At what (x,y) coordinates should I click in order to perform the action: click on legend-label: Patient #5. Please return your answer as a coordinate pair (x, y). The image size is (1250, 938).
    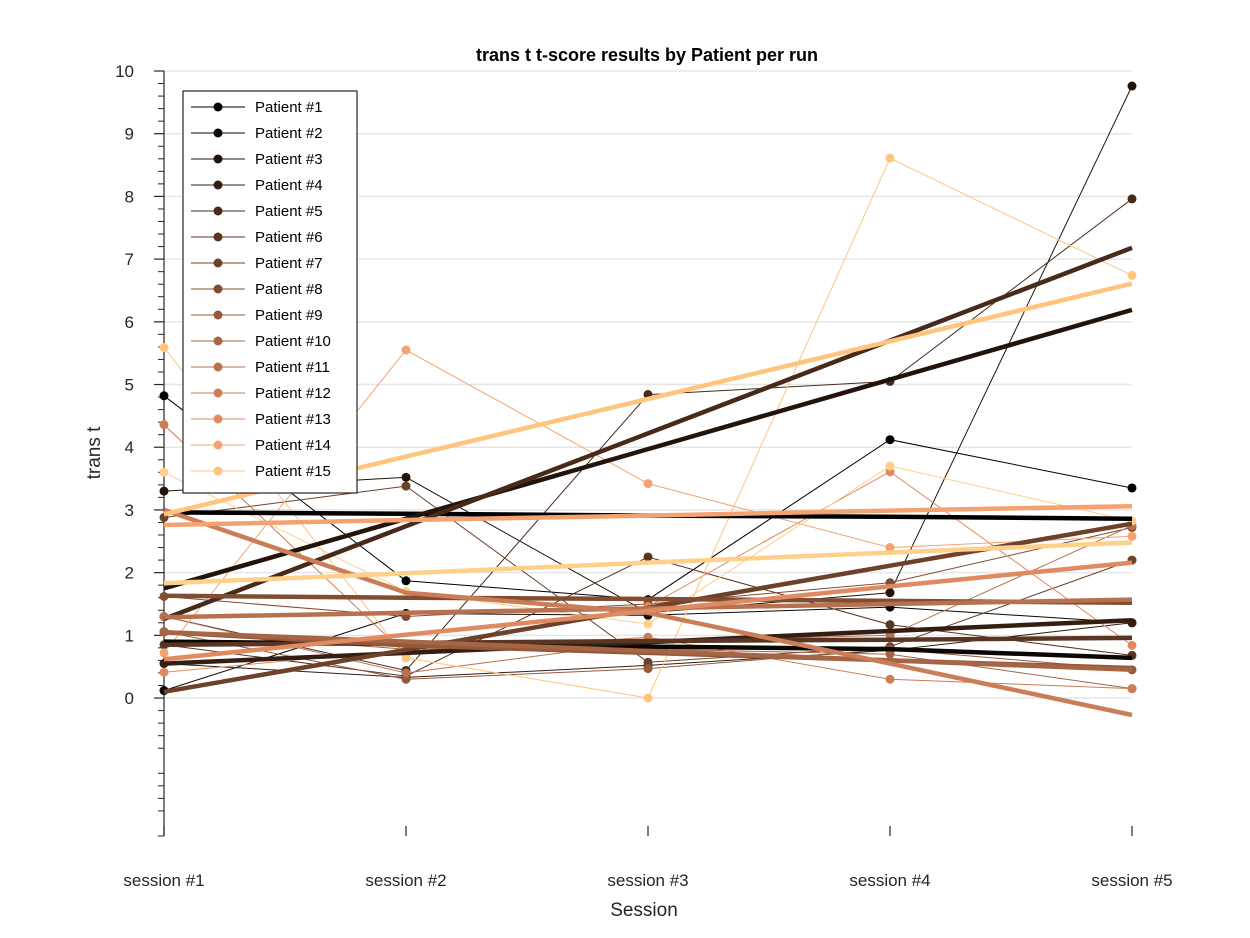
    Looking at the image, I should click on (289, 211).